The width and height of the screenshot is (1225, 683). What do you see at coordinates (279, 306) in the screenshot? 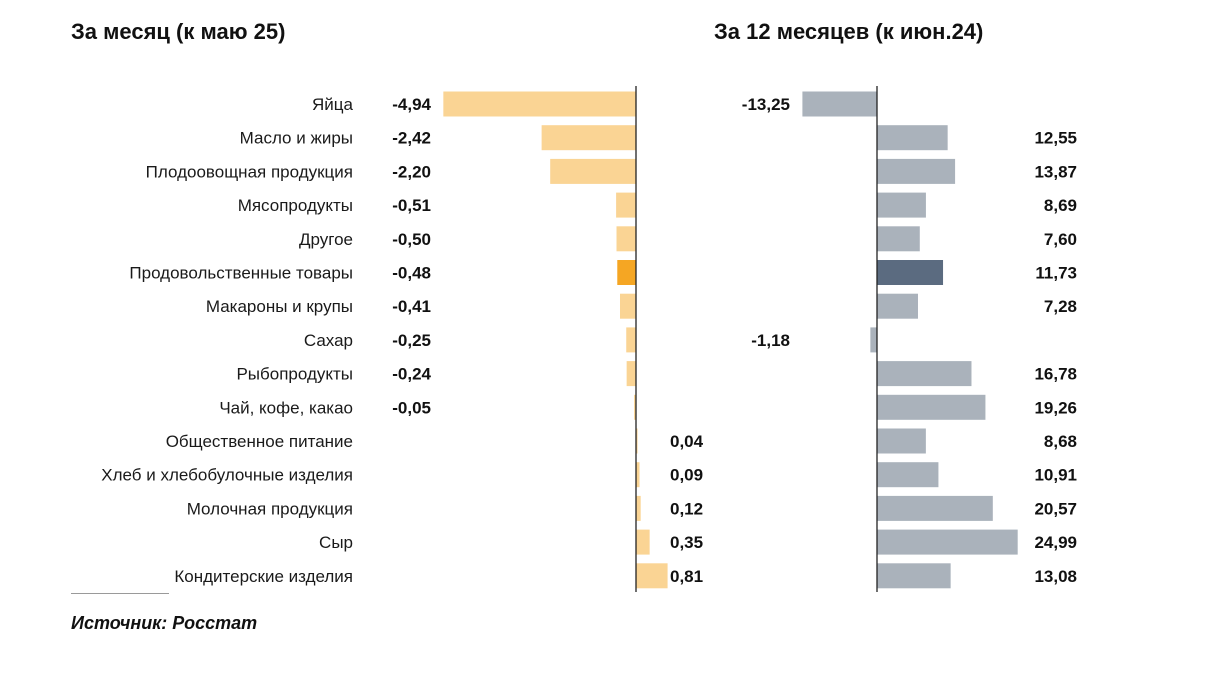
I see `category-label: Макароны и крупы` at bounding box center [279, 306].